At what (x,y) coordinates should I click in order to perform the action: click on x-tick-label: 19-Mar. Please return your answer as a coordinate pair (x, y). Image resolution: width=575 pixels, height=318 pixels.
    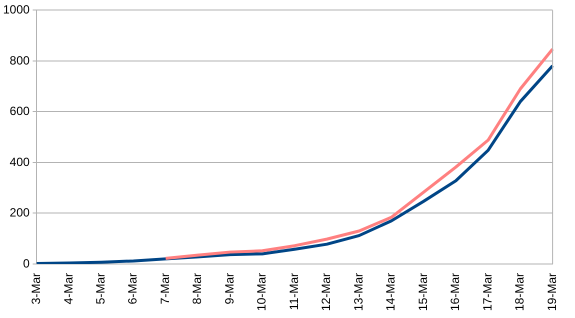
    Looking at the image, I should click on (551, 292).